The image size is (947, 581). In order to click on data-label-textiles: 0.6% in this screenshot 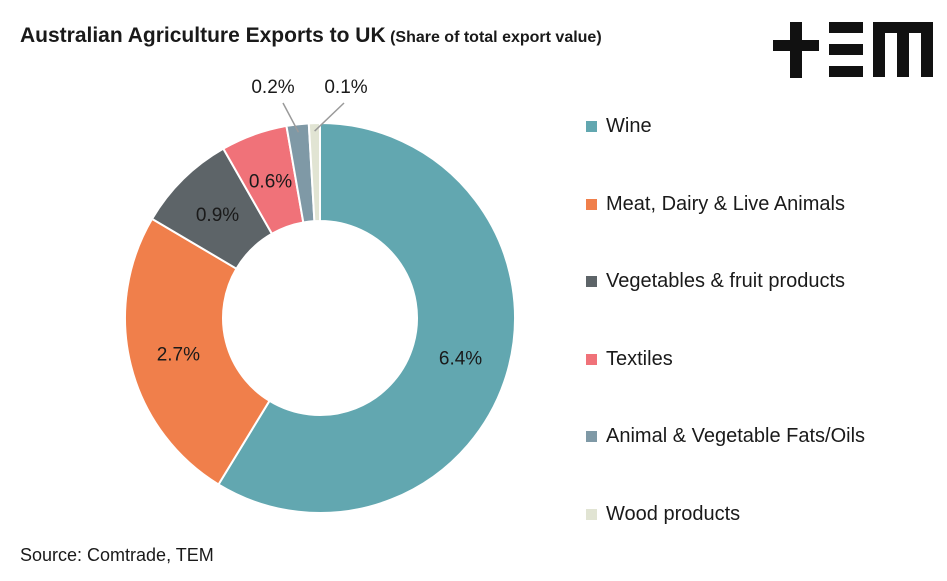, I will do `click(270, 182)`.